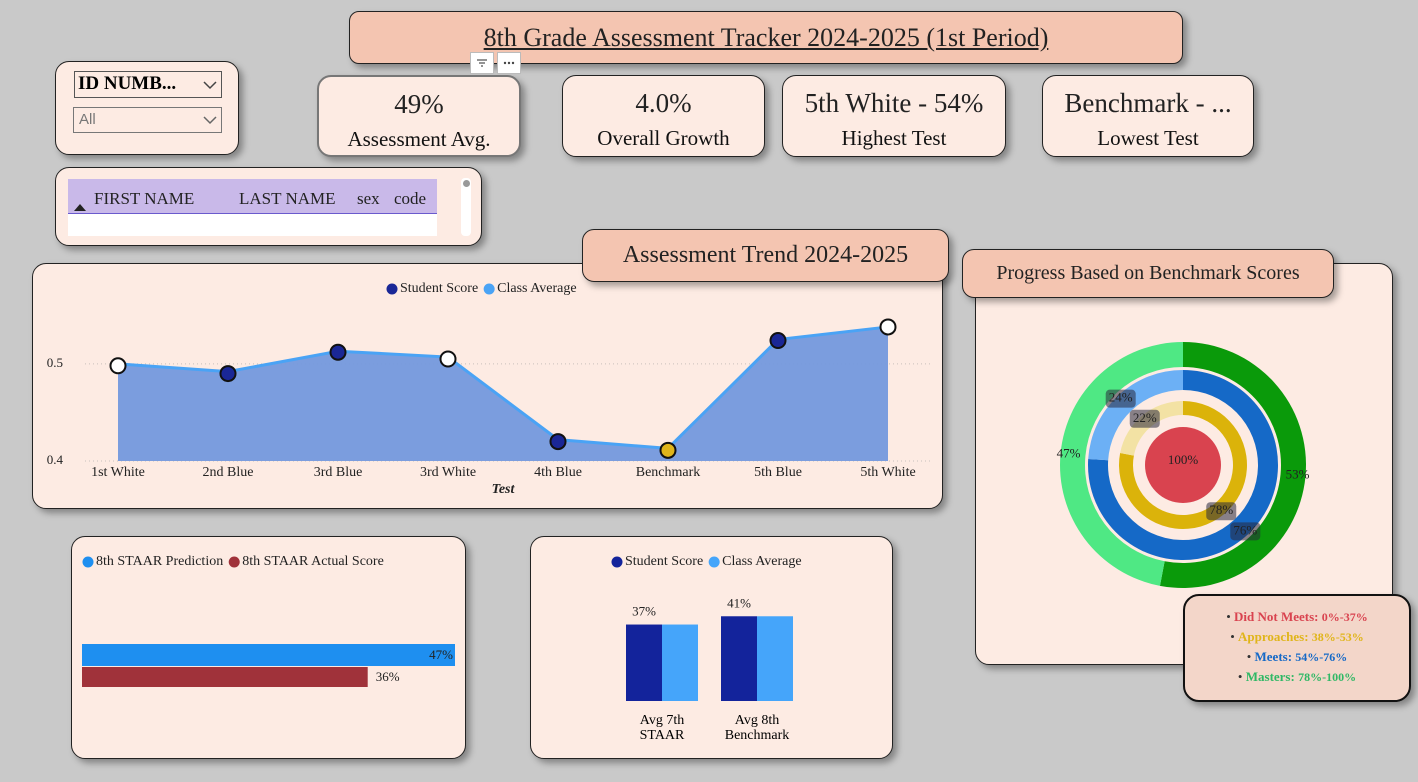 Image resolution: width=1418 pixels, height=782 pixels. I want to click on card: 5th White - 54% Highest Test, so click(894, 116).